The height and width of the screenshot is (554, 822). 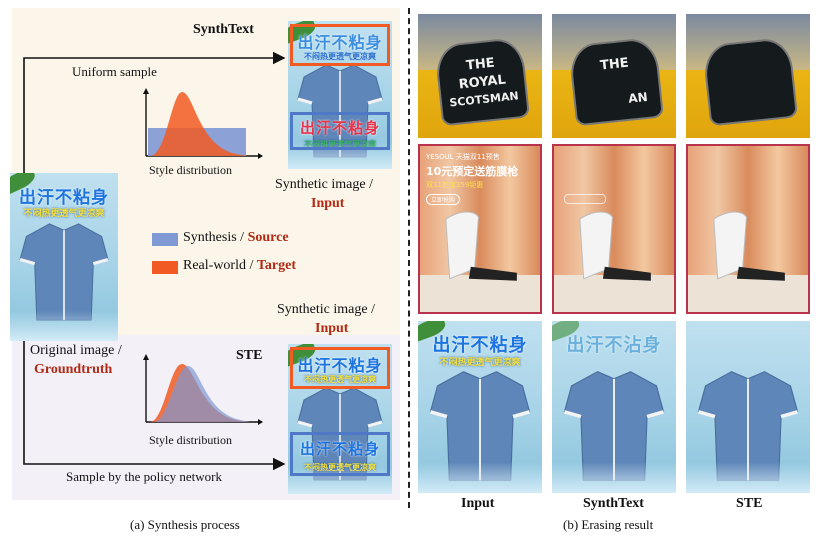 I want to click on ste-synthetic-main-text: 出汗不粘身, so click(x=339, y=449).